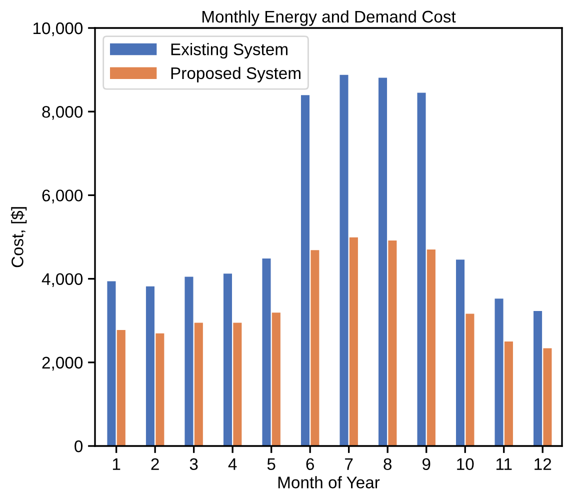 The height and width of the screenshot is (497, 565). Describe the element at coordinates (62, 280) in the screenshot. I see `y-tick-label: 4,000` at that location.